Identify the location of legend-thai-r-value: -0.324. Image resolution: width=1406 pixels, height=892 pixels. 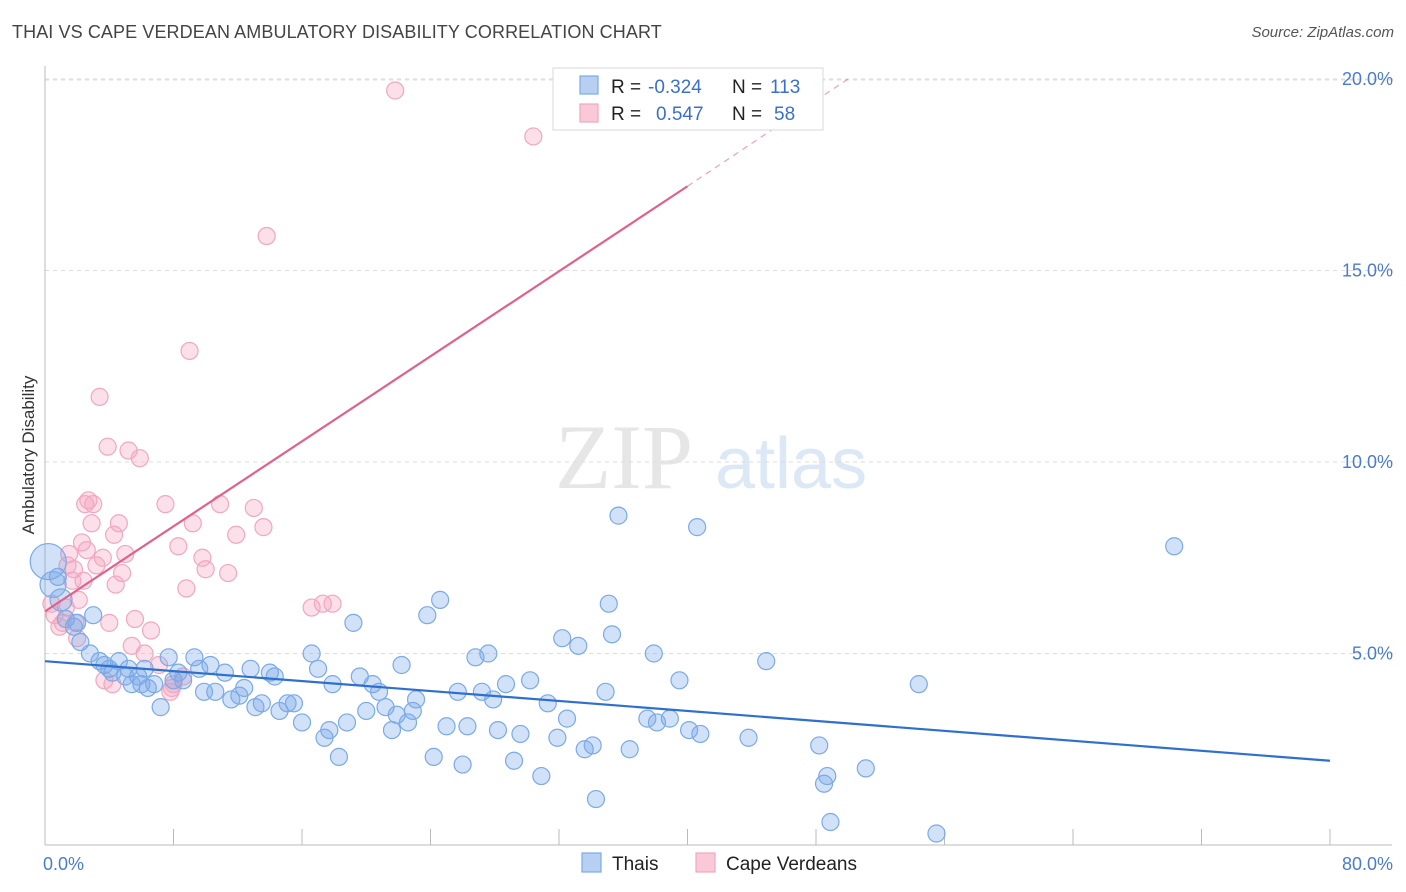
(675, 87).